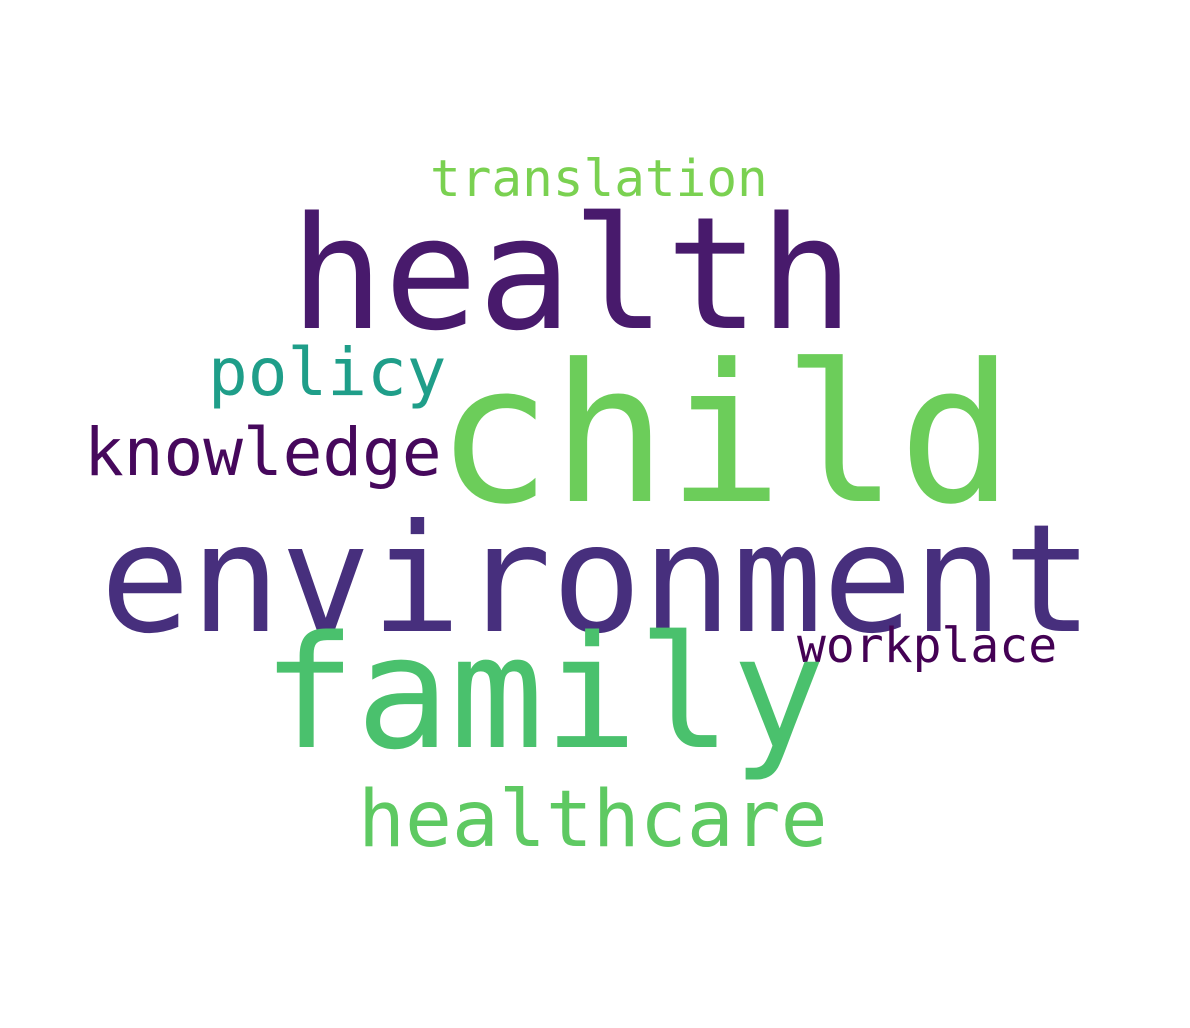 This screenshot has height=1028, width=1190. Describe the element at coordinates (593, 820) in the screenshot. I see `word-healthcare: healthcare` at that location.